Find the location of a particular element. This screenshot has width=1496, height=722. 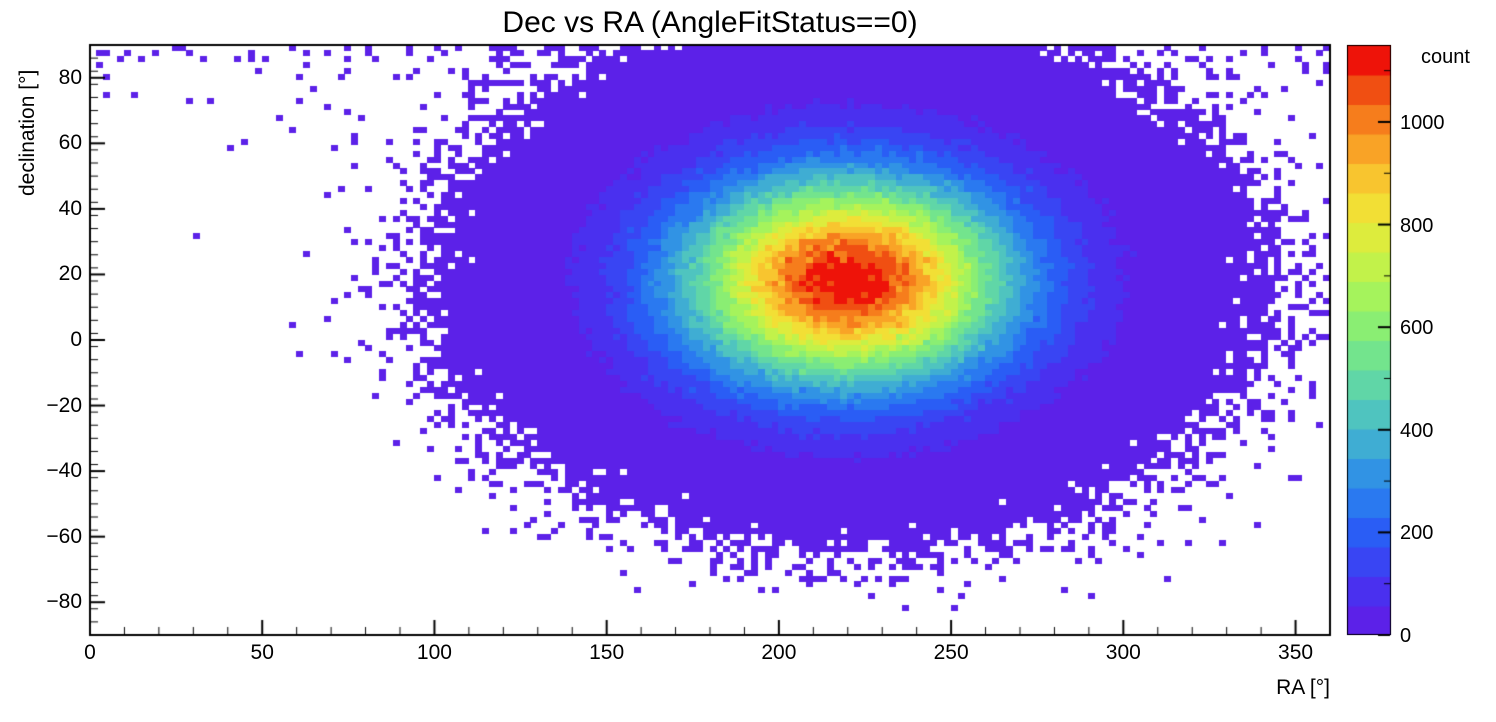

z-tick-label: 1000 is located at coordinates (1422, 122).